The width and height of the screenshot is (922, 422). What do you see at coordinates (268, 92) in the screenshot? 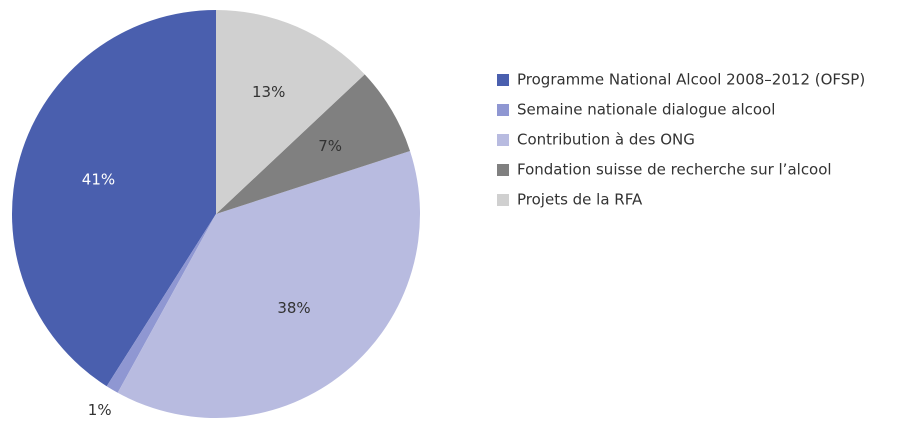
I see `data-label: 13%` at bounding box center [268, 92].